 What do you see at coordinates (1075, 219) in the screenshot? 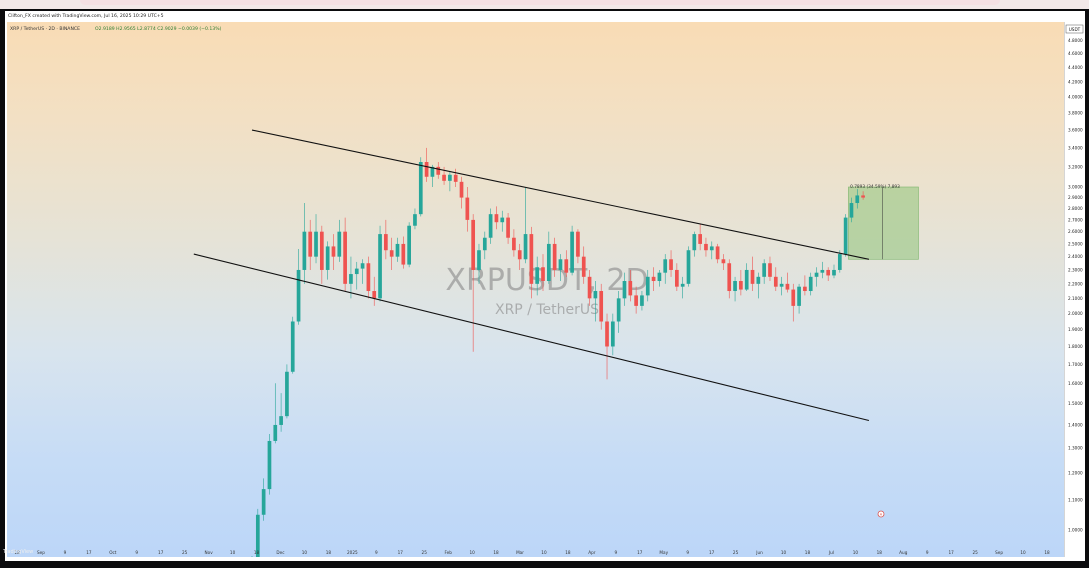
I see `price-label: 2.7000` at bounding box center [1075, 219].